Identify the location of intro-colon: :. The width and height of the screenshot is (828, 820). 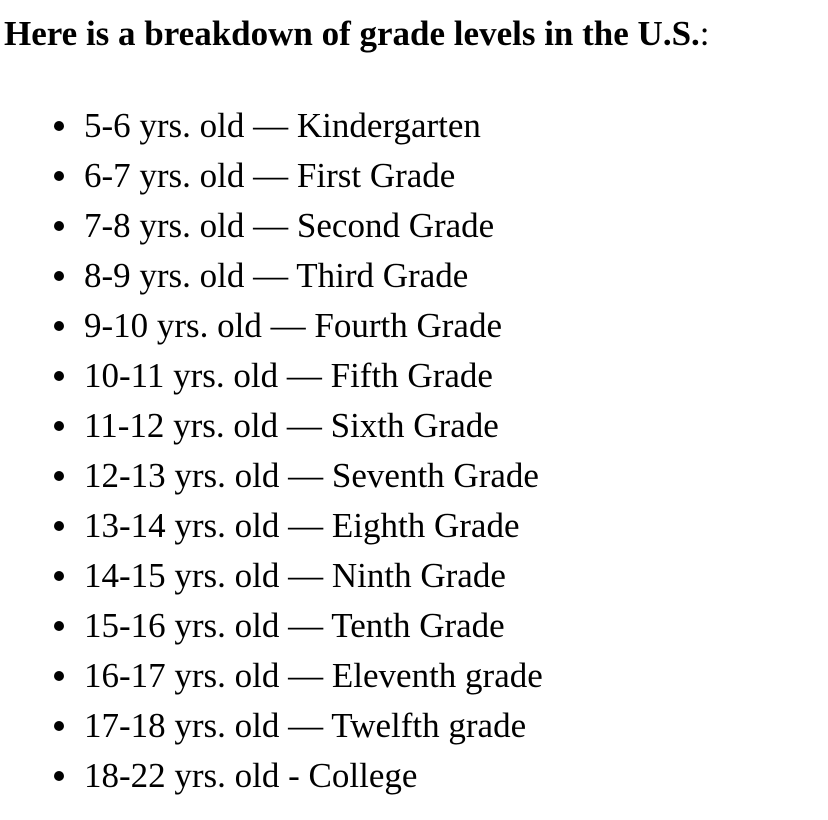
(704, 33).